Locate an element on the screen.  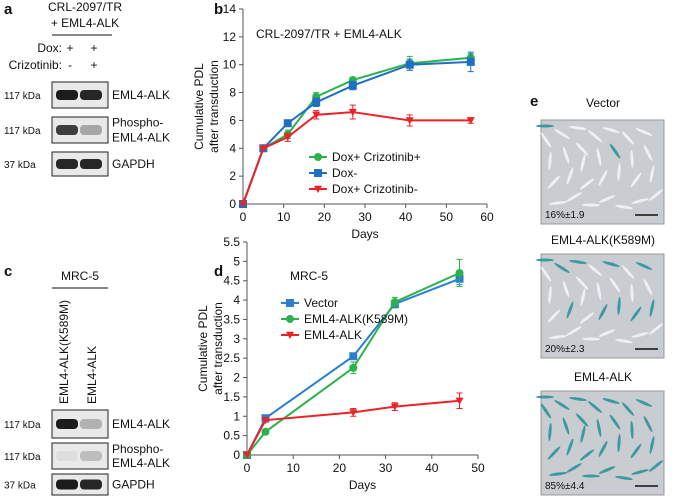
blot is located at coordinates (80, 456).